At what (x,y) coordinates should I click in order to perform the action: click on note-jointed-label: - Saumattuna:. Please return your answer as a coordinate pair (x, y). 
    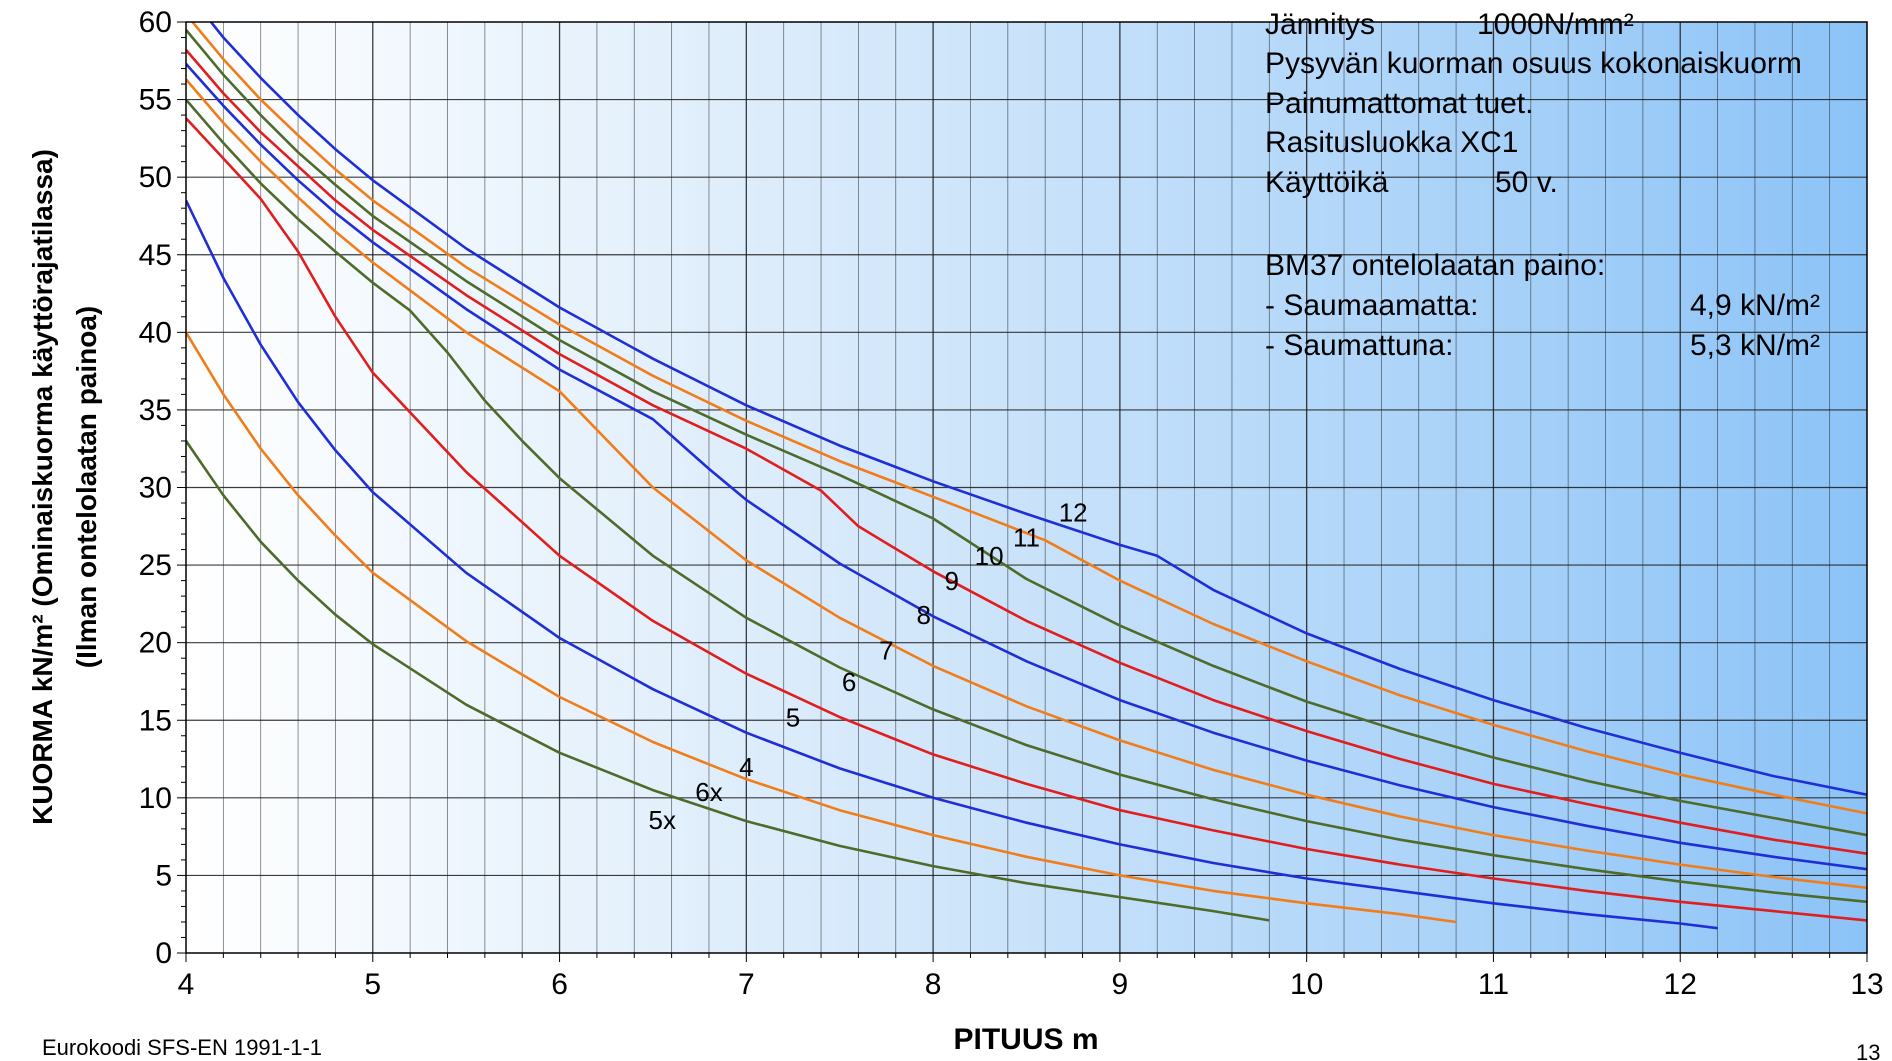
    Looking at the image, I should click on (1359, 345).